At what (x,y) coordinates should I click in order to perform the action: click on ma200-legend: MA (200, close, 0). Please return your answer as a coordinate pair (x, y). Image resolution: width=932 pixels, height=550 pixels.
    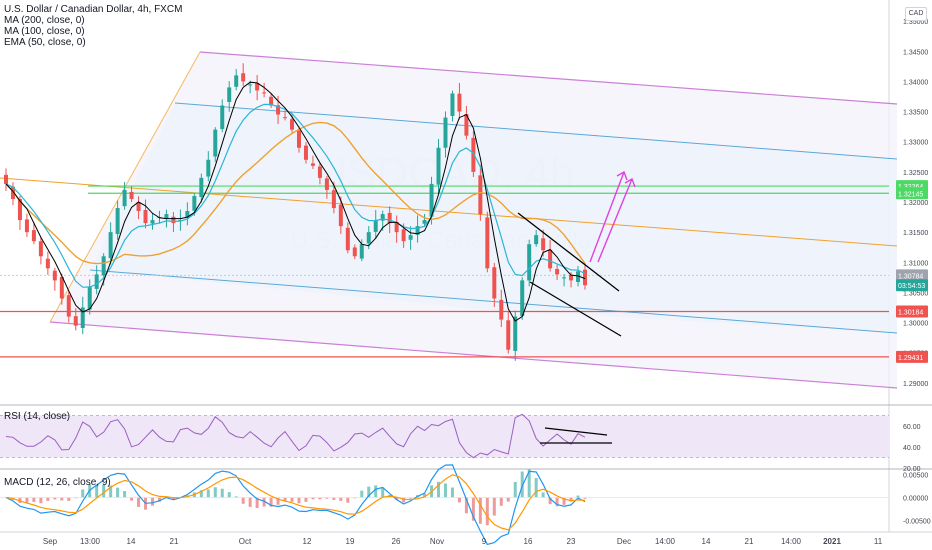
    Looking at the image, I should click on (44, 20).